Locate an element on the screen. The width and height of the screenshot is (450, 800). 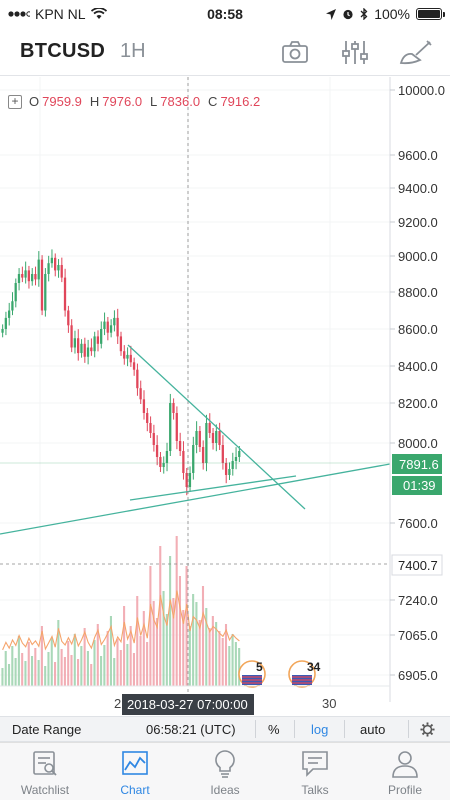
tab-profile: Profile is located at coordinates (405, 771).